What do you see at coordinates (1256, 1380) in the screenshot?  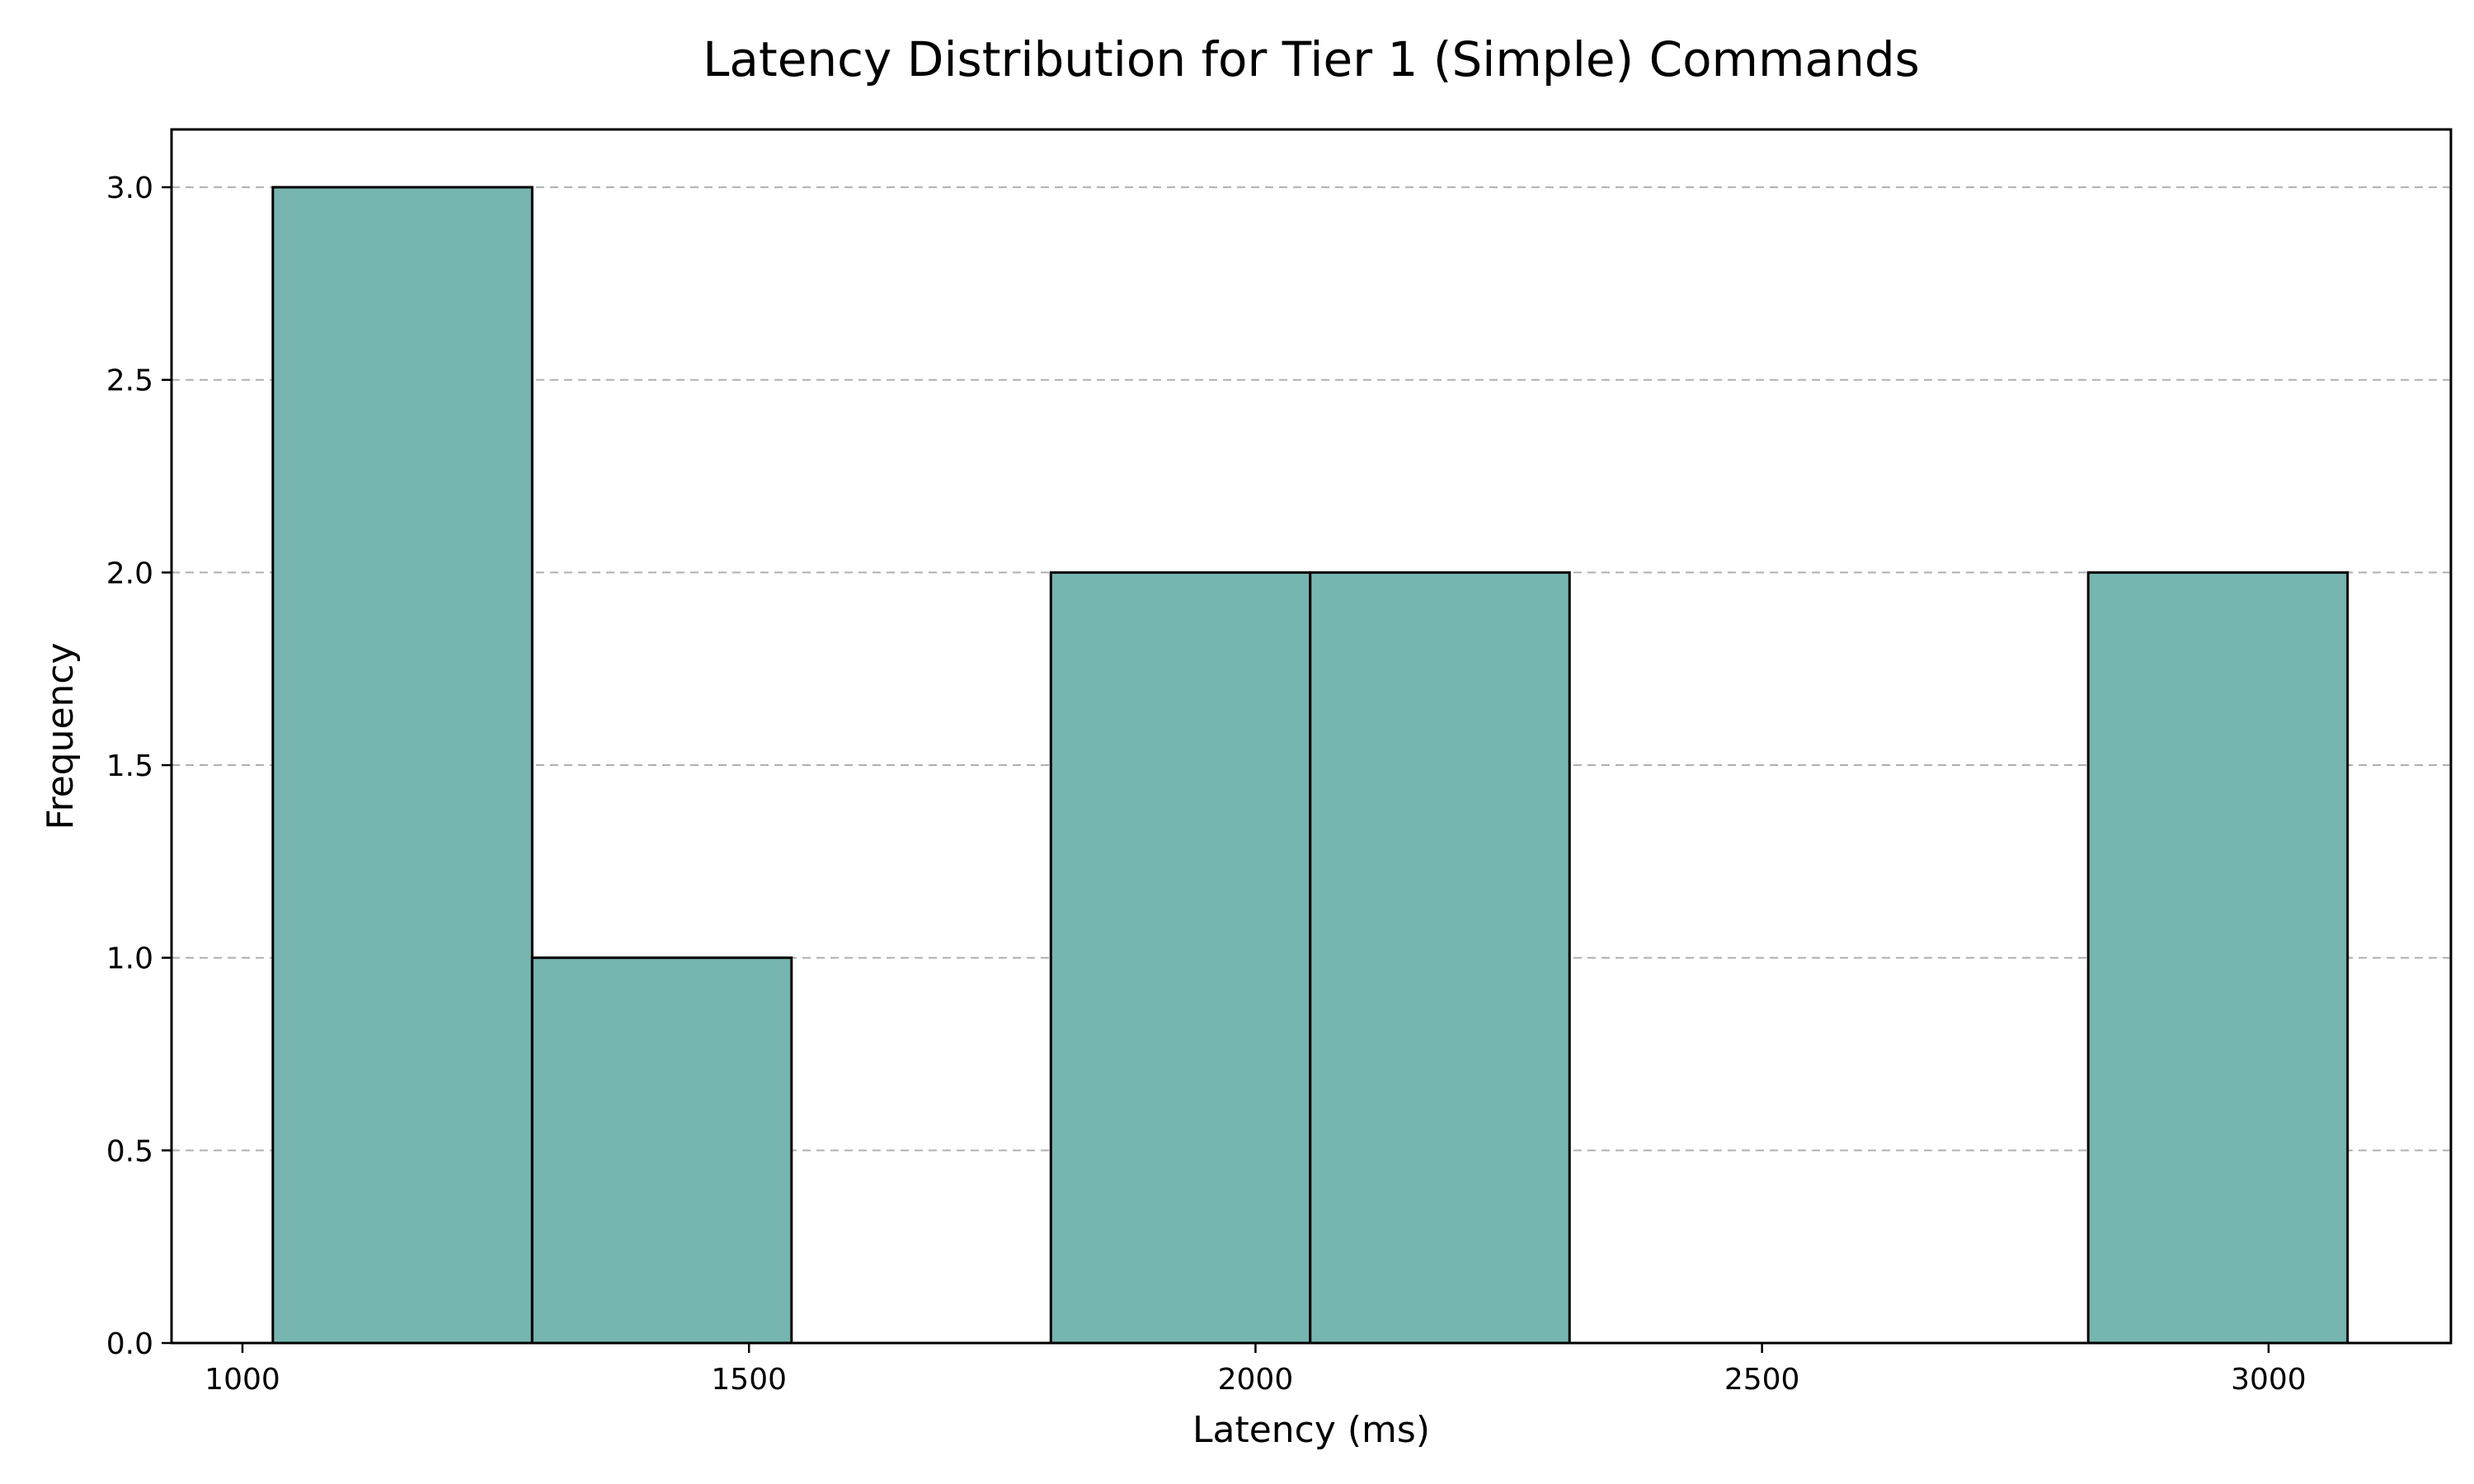 I see `x-tick-label: 2000` at bounding box center [1256, 1380].